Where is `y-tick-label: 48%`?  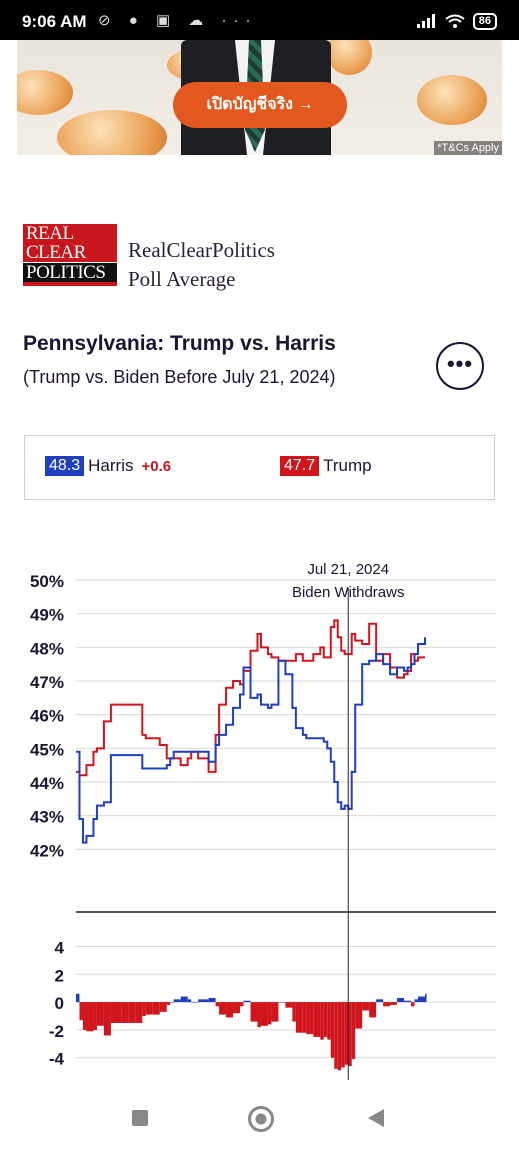
y-tick-label: 48% is located at coordinates (47, 648).